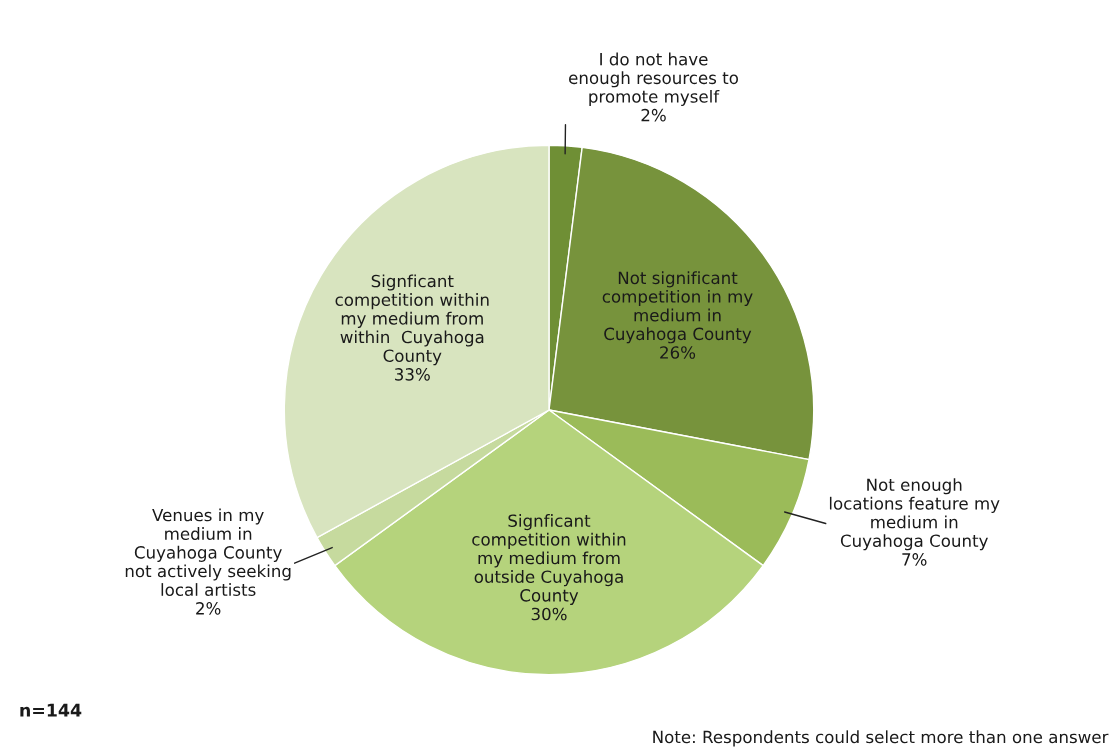  I want to click on text: n=144, so click(51, 710).